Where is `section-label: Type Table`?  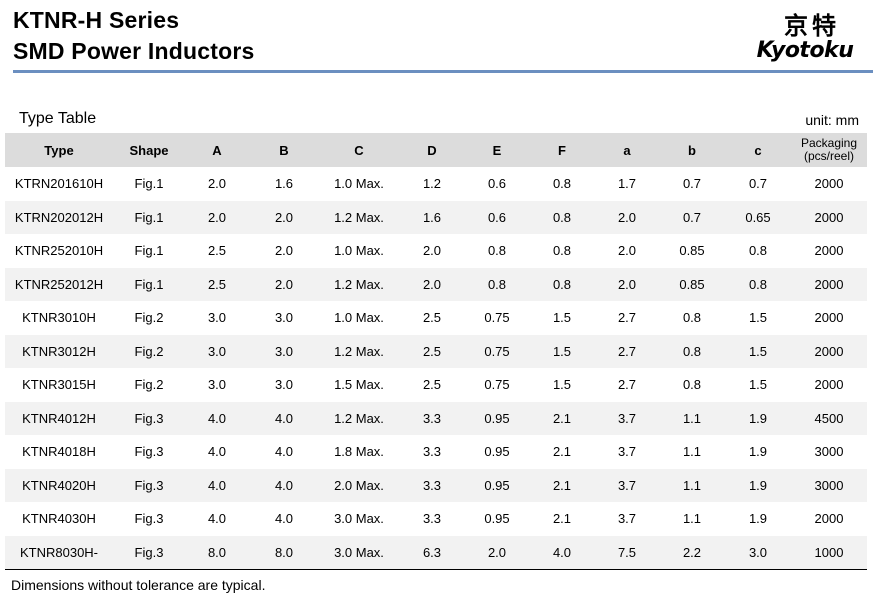 section-label: Type Table is located at coordinates (58, 118).